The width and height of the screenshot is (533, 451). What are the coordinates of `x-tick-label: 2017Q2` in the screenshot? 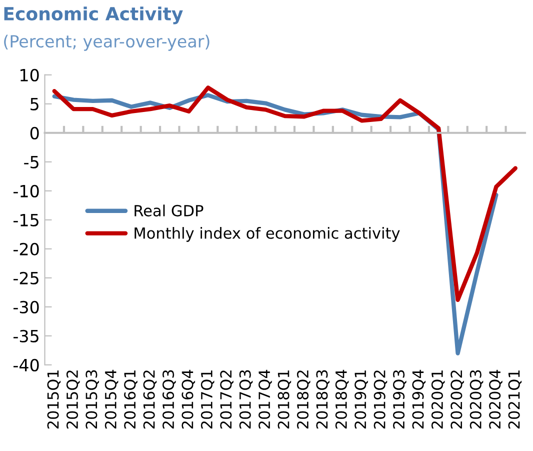 It's located at (227, 399).